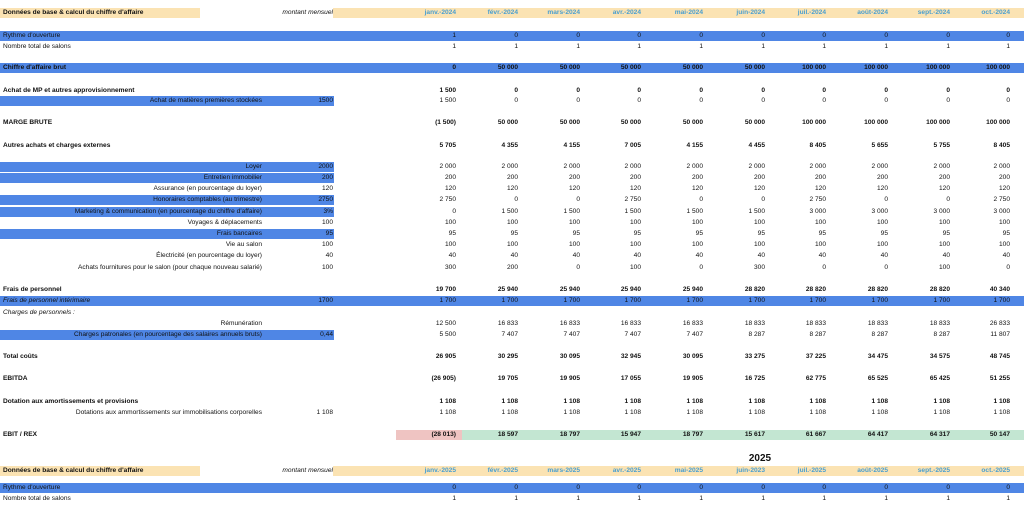  Describe the element at coordinates (563, 470) in the screenshot. I see `bottom-month-header: mars-2025` at that location.